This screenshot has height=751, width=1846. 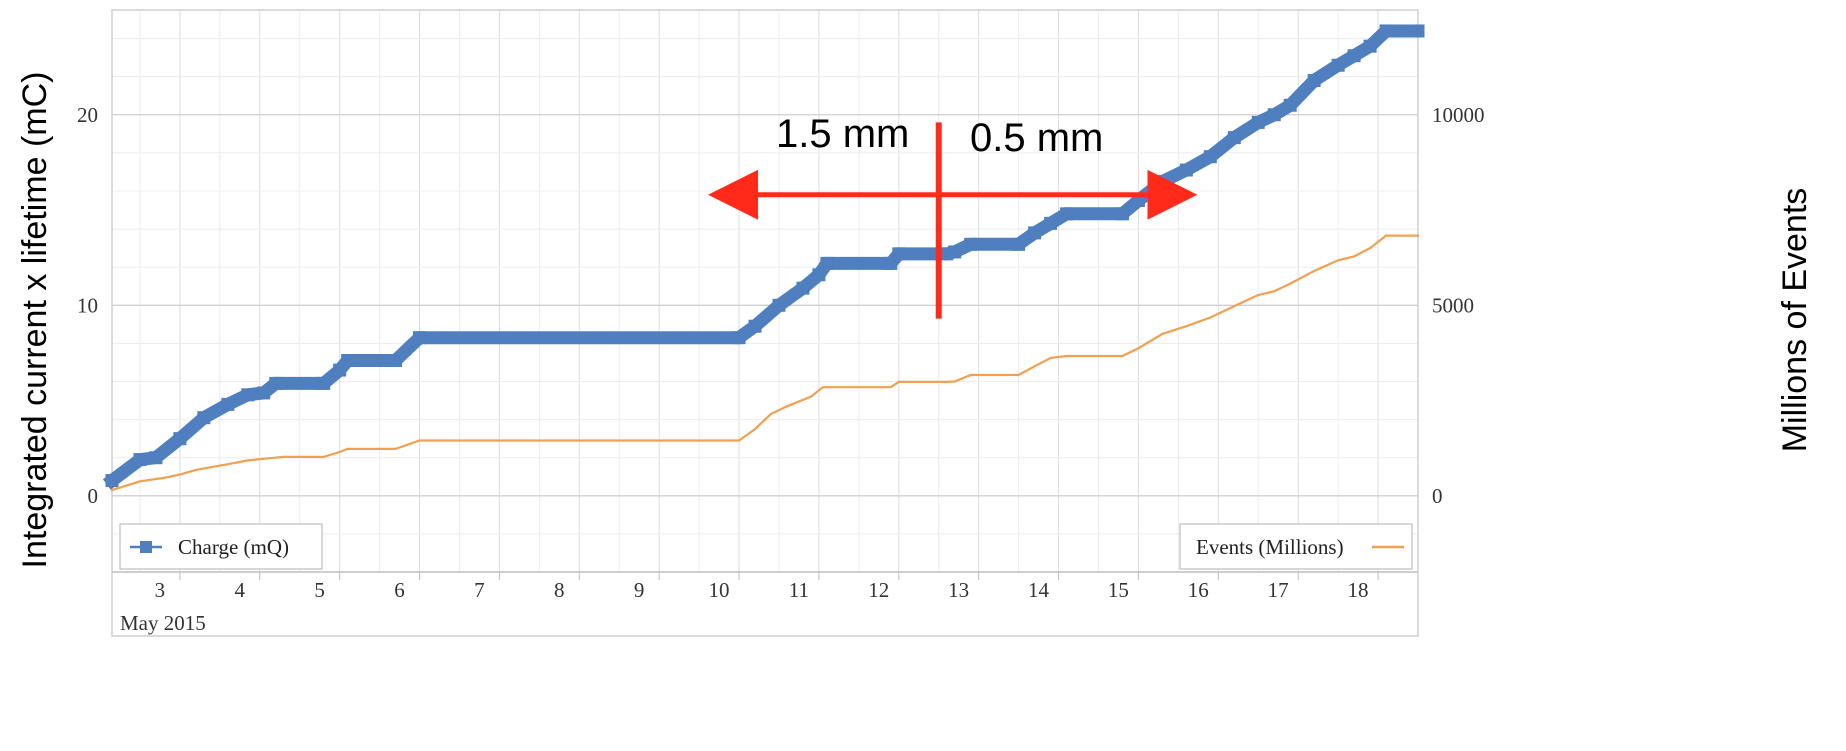 I want to click on x-tick-label: 17, so click(x=1278, y=590).